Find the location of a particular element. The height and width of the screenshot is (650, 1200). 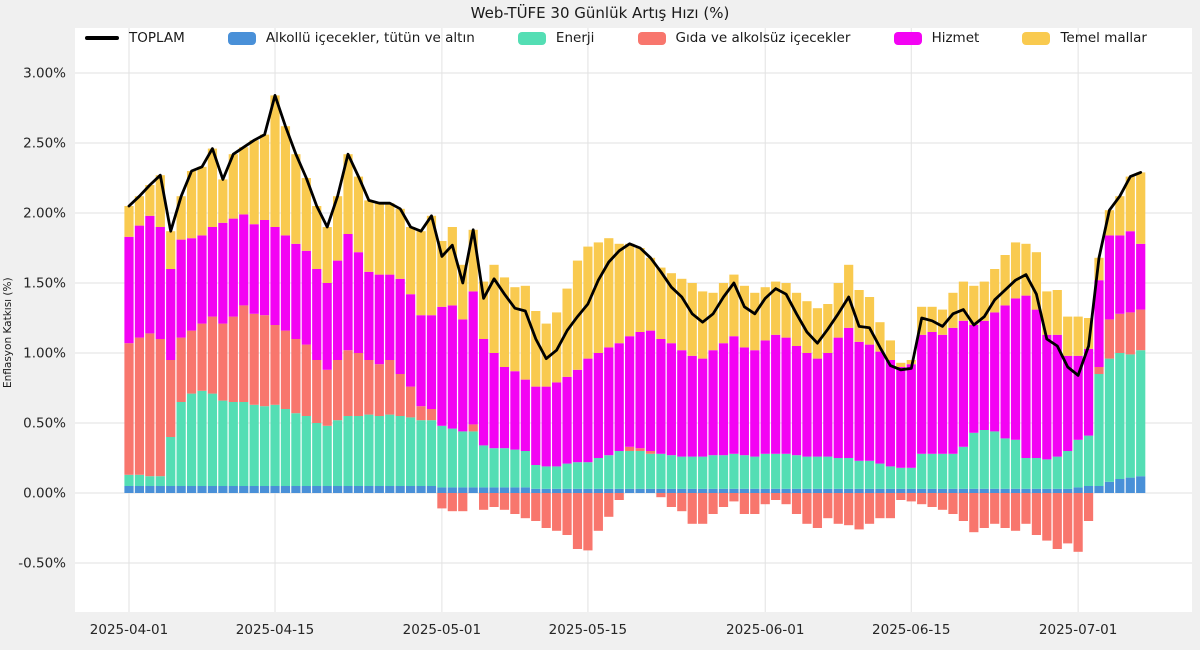

legend-item-4: Hizmet is located at coordinates (936, 38).